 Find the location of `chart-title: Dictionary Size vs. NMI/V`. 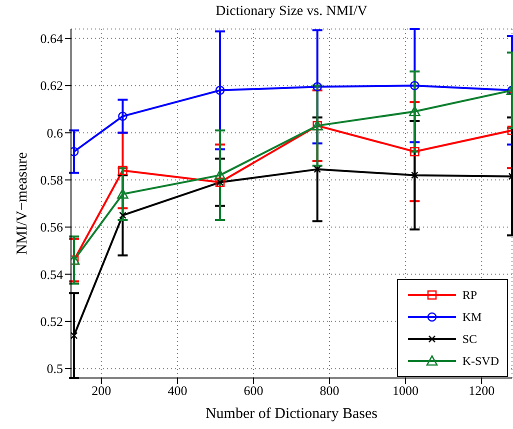

chart-title: Dictionary Size vs. NMI/V is located at coordinates (291, 12).